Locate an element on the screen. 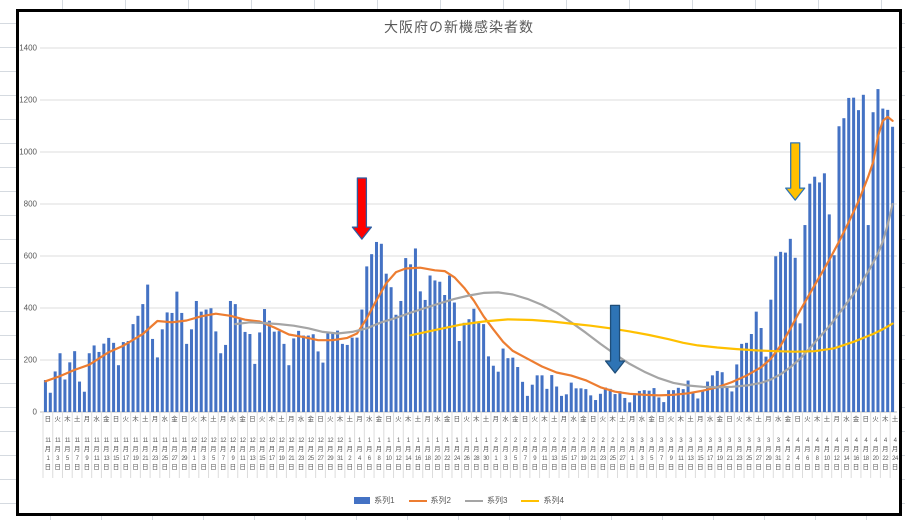 Image resolution: width=905 pixels, height=520 pixels. chart-title: 大阪府の新機感染者数 is located at coordinates (459, 27).